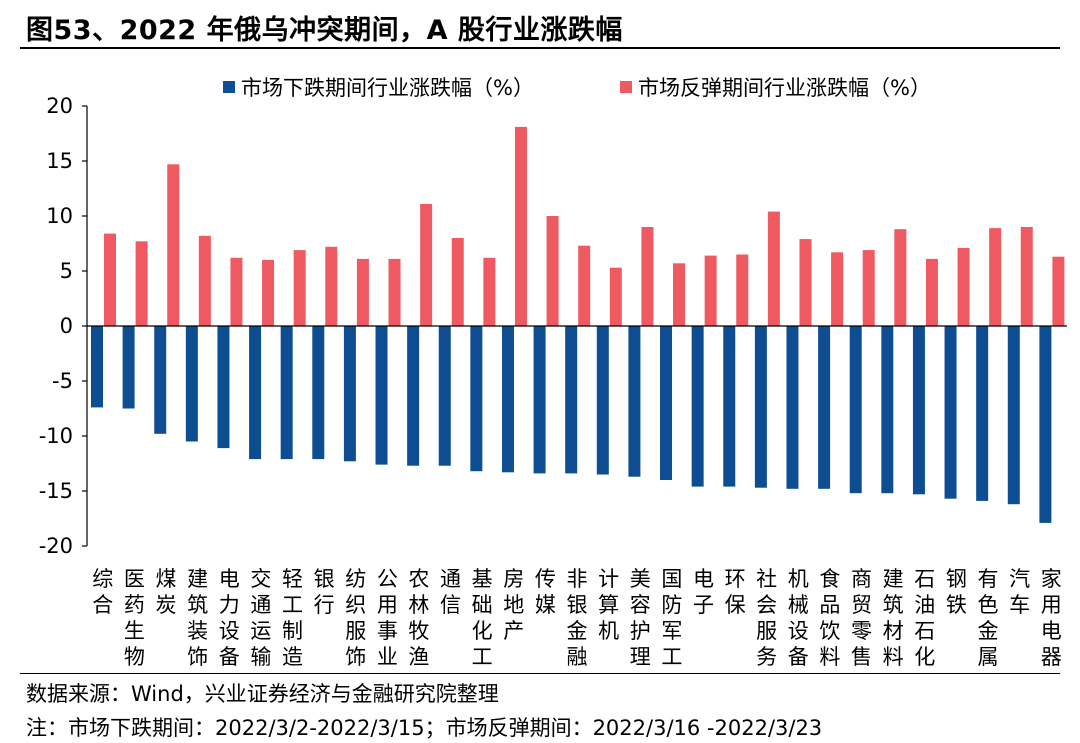 The image size is (1080, 743). What do you see at coordinates (262, 694) in the screenshot?
I see `source-note: 数据来源：Wind，兴业证券经济与金融研究院整理` at bounding box center [262, 694].